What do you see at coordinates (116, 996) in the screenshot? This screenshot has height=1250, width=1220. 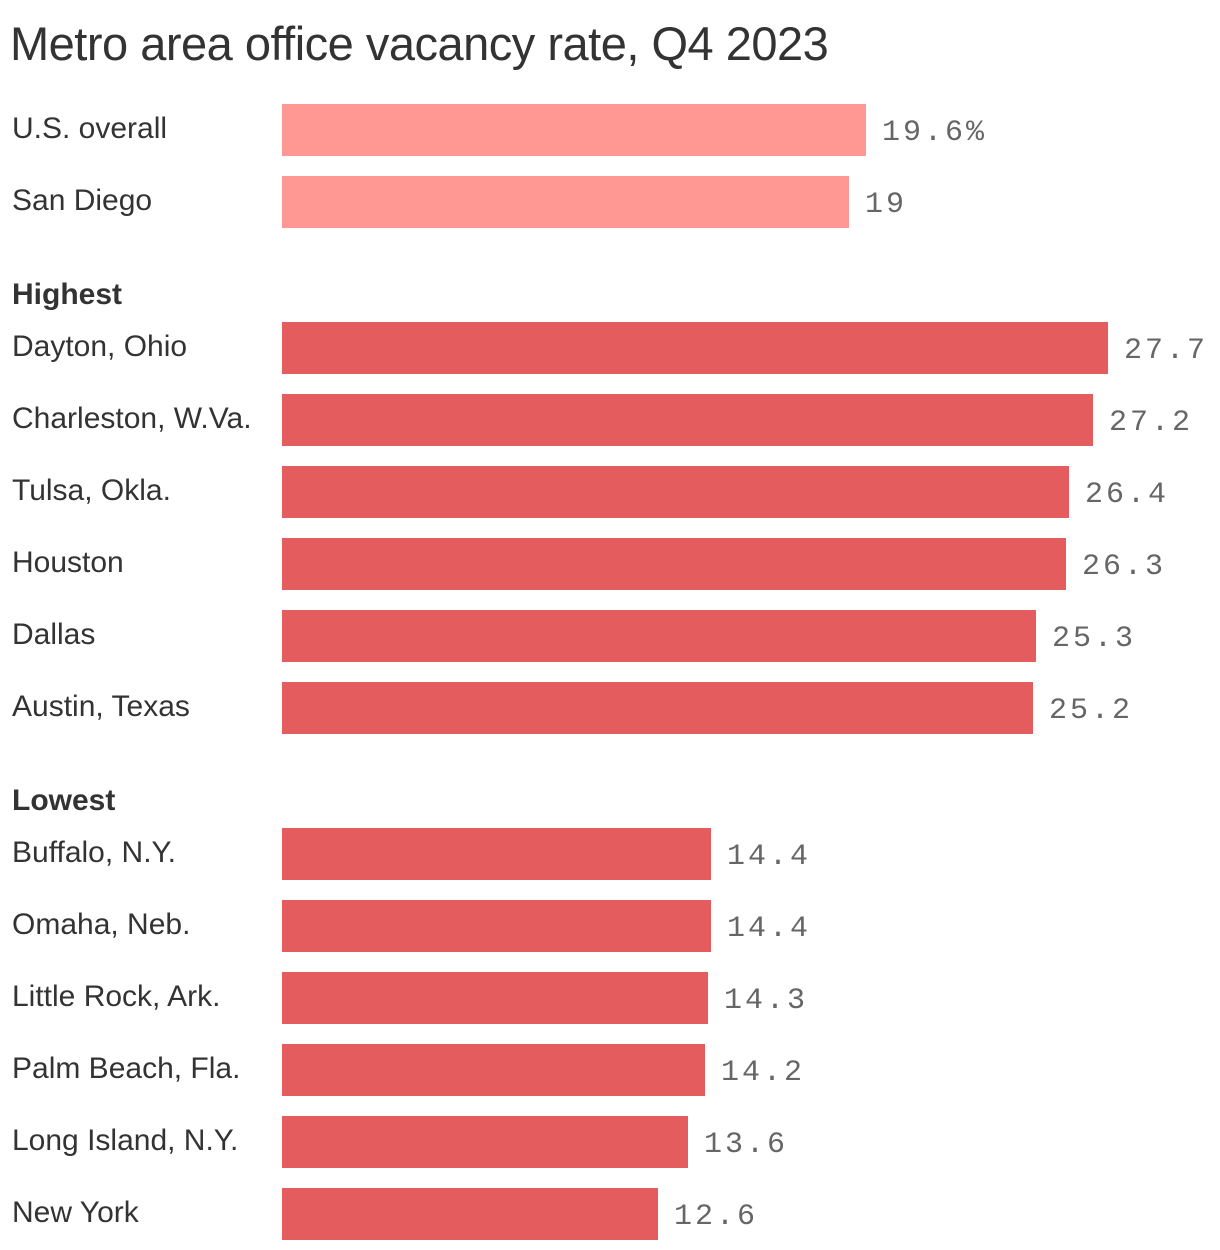 I see `category-label: Little Rock, Ark.` at bounding box center [116, 996].